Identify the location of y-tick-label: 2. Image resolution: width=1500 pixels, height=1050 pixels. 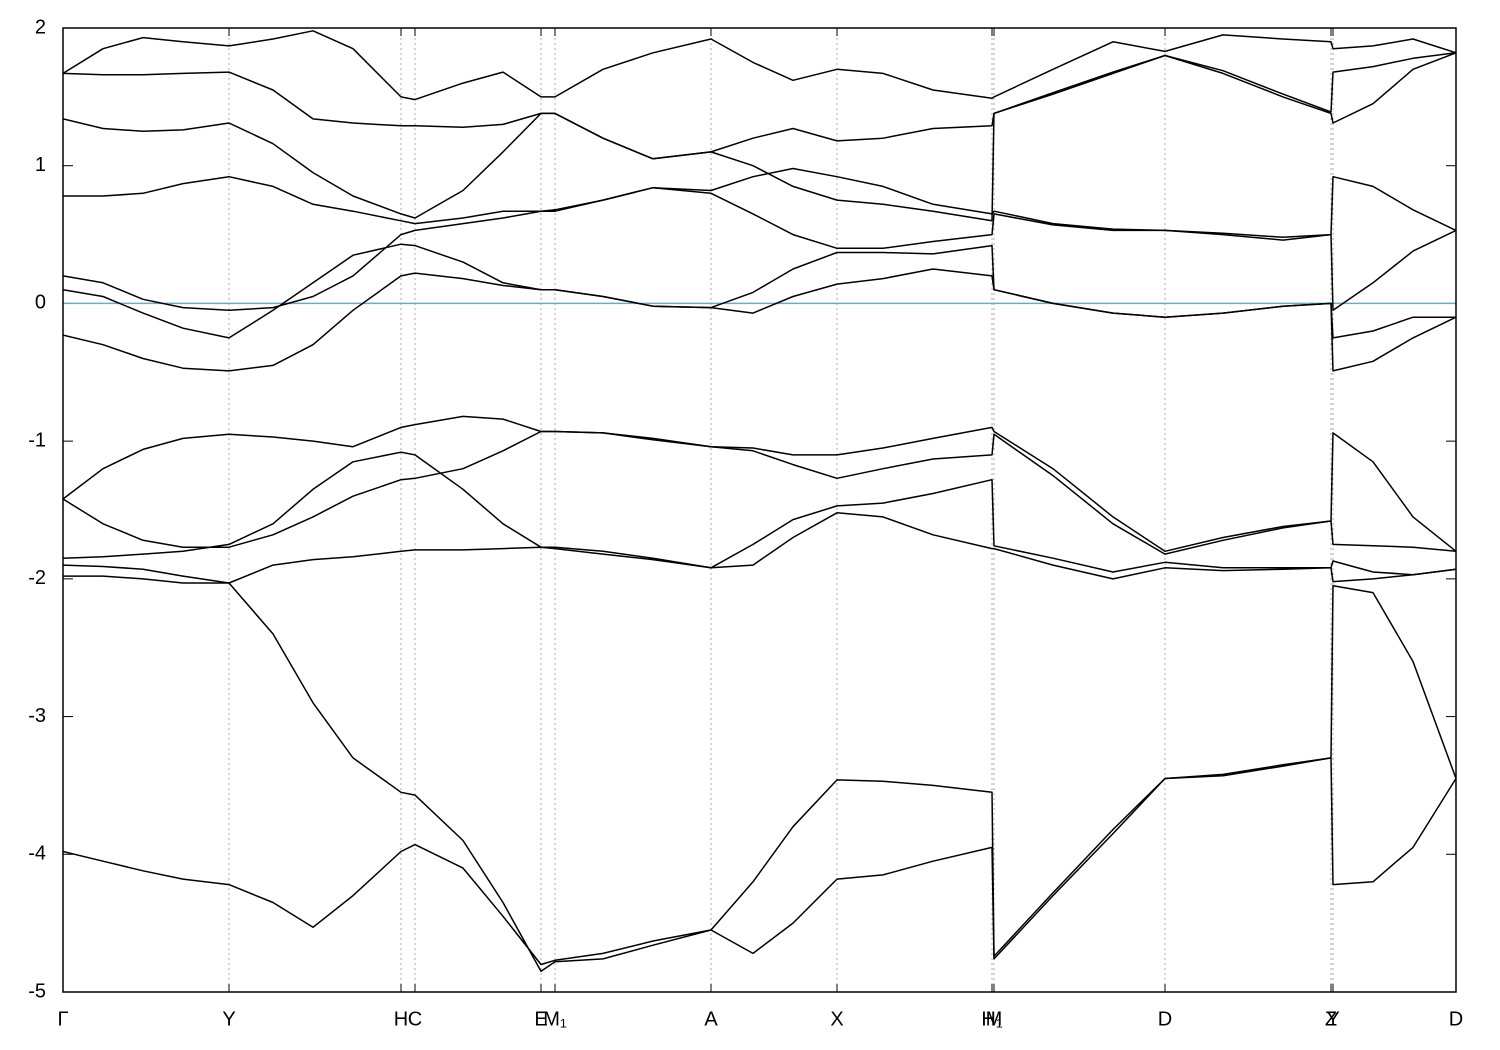
(40, 27).